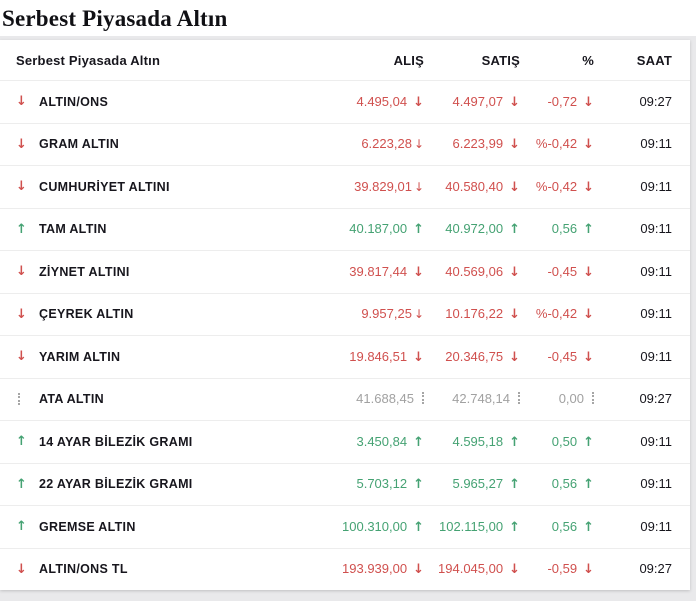 The image size is (696, 601). Describe the element at coordinates (472, 102) in the screenshot. I see `satis-cell: 4.497,07 ↓` at that location.